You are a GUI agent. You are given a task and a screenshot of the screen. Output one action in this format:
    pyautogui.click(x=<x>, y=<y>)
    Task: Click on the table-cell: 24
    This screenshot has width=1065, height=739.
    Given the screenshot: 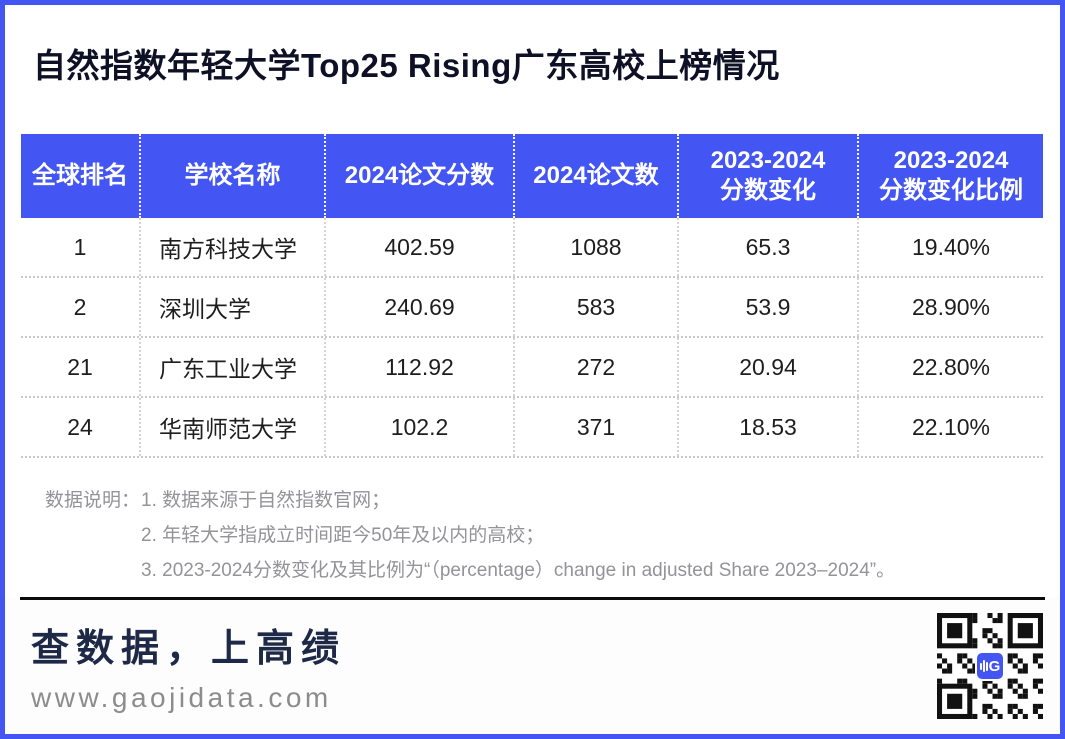 What is the action you would take?
    pyautogui.click(x=80, y=426)
    